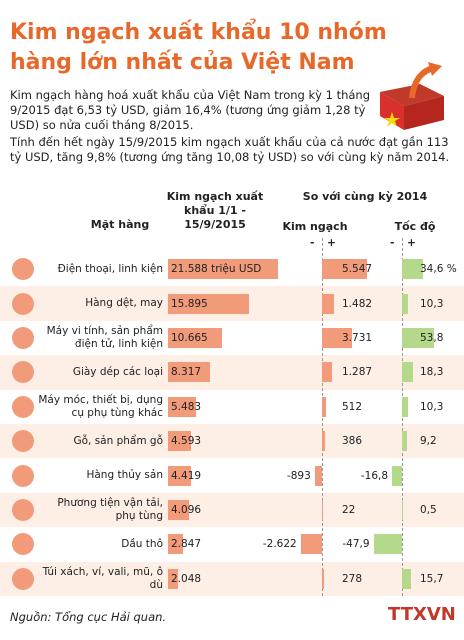  I want to click on value-label: 4.593, so click(186, 441).